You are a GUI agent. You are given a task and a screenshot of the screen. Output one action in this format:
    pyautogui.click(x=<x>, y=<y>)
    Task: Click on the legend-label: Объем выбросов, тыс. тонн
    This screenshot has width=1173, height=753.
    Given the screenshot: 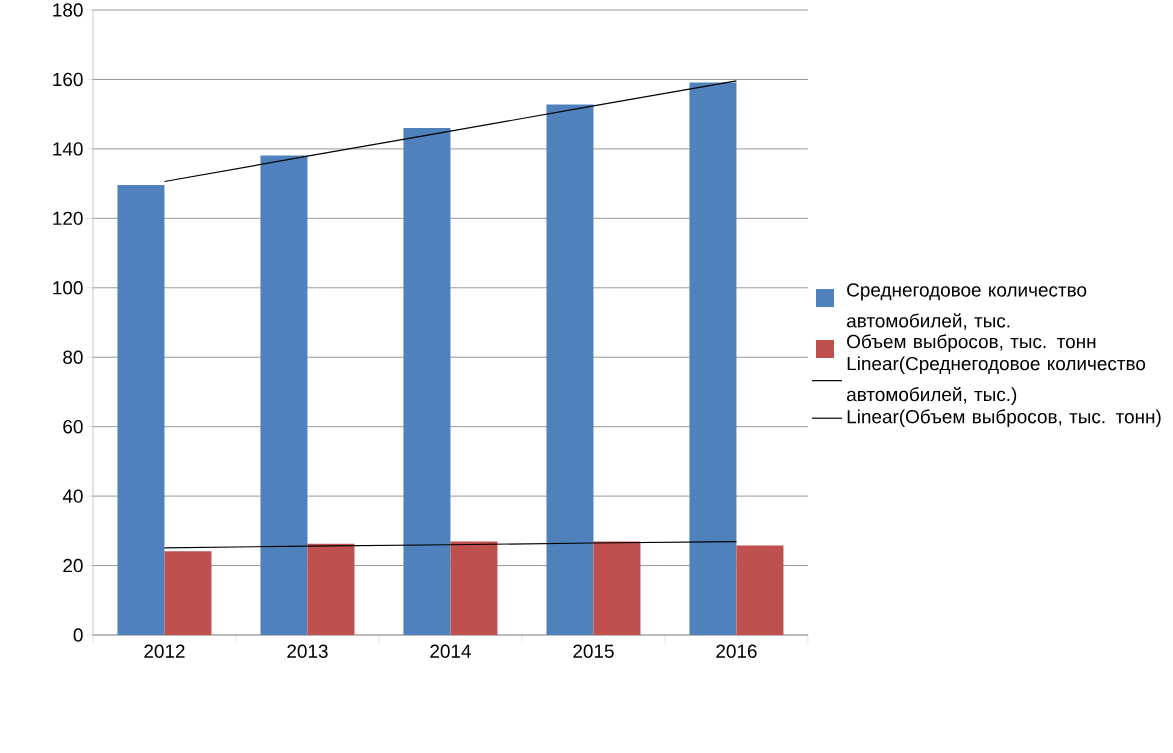 What is the action you would take?
    pyautogui.click(x=971, y=343)
    